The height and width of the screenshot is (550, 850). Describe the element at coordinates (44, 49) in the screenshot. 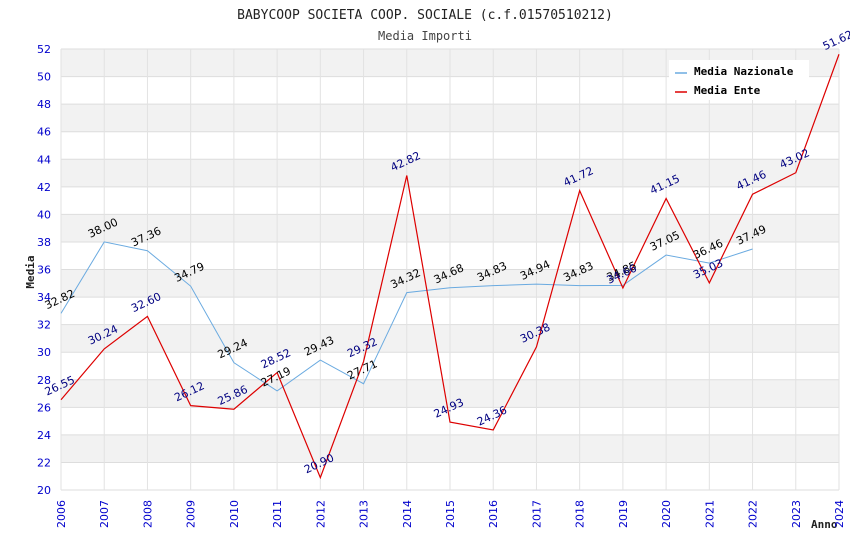

I see `y-tick-label: 52` at that location.